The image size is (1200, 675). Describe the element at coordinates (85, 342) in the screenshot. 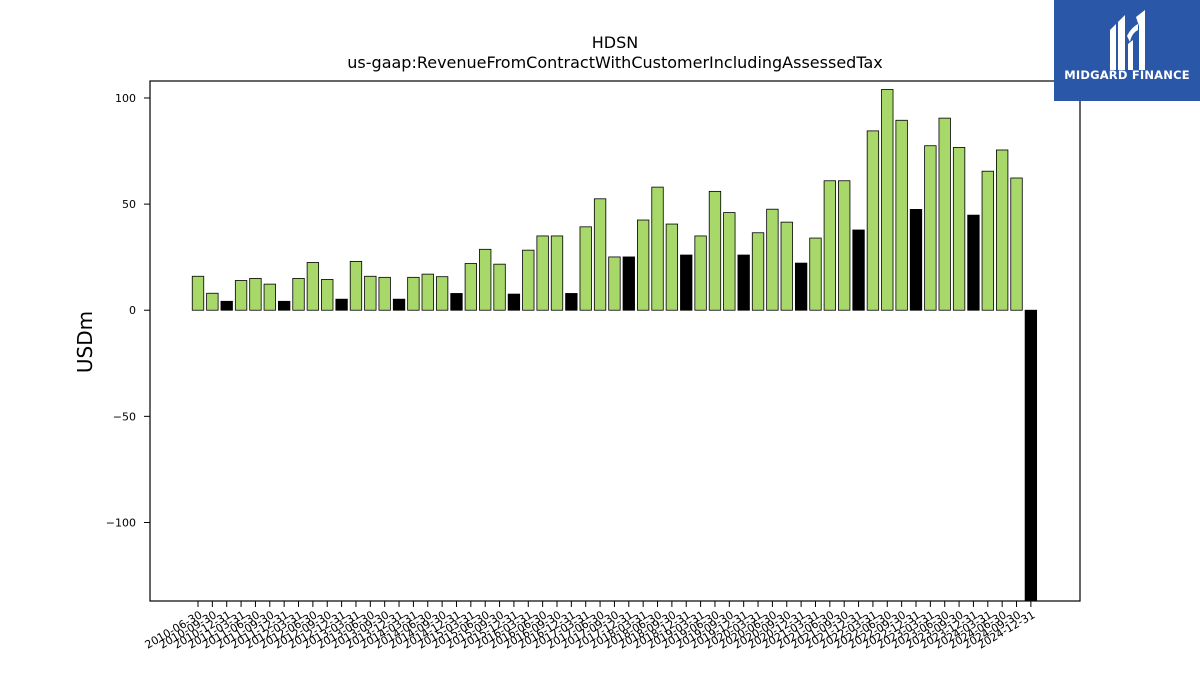

I see `y-axis-label: USDm` at that location.